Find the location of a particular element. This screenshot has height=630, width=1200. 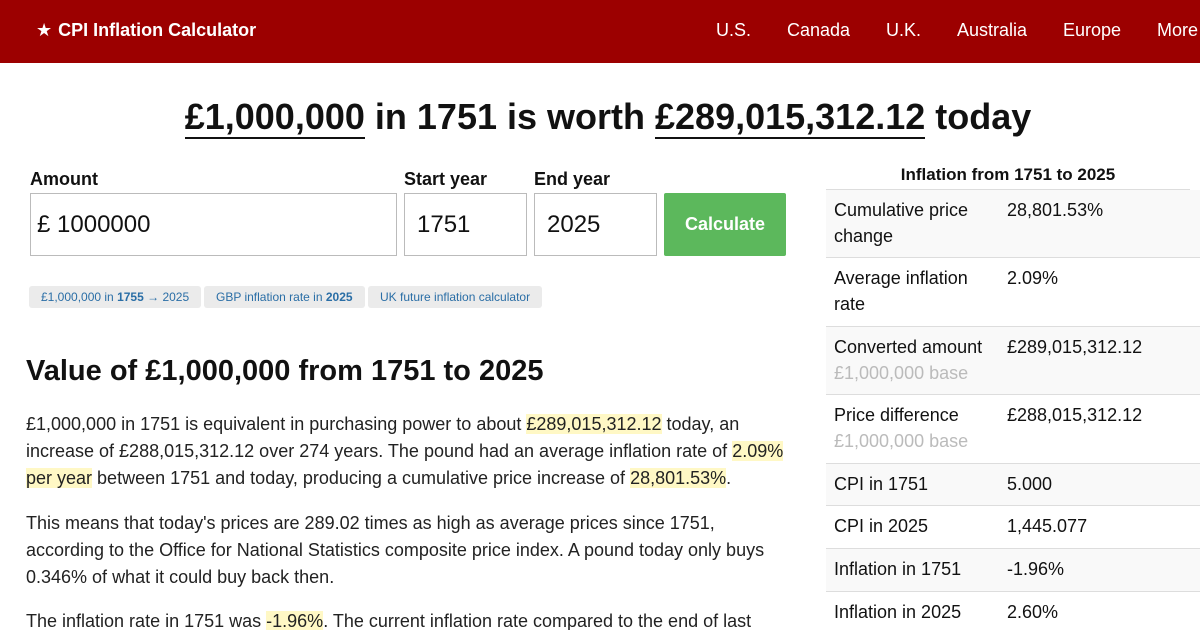

amount-label: Amount is located at coordinates (64, 179).